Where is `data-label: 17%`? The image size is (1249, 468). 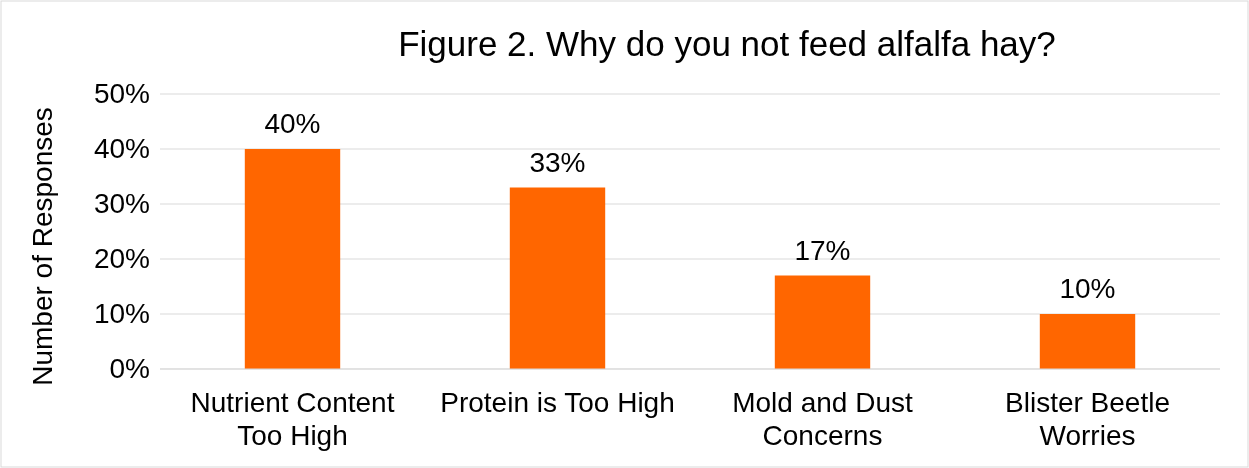
data-label: 17% is located at coordinates (822, 250).